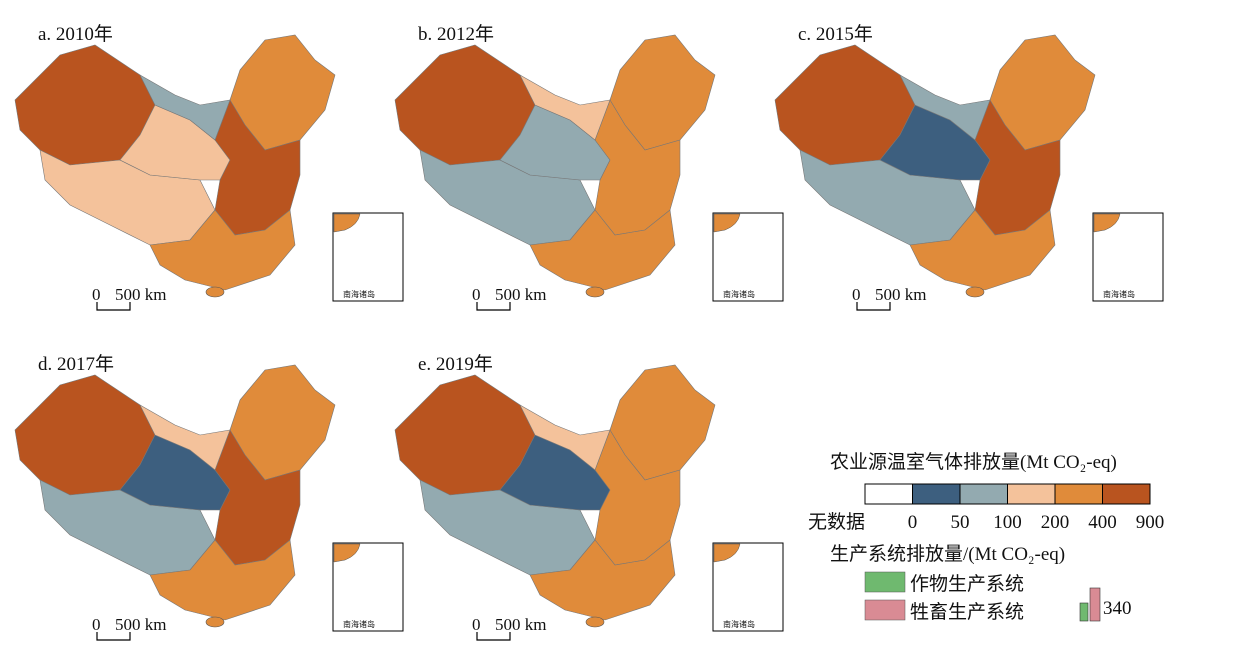 The height and width of the screenshot is (656, 1239). Describe the element at coordinates (455, 364) in the screenshot. I see `panel-title: e. 2019年` at that location.